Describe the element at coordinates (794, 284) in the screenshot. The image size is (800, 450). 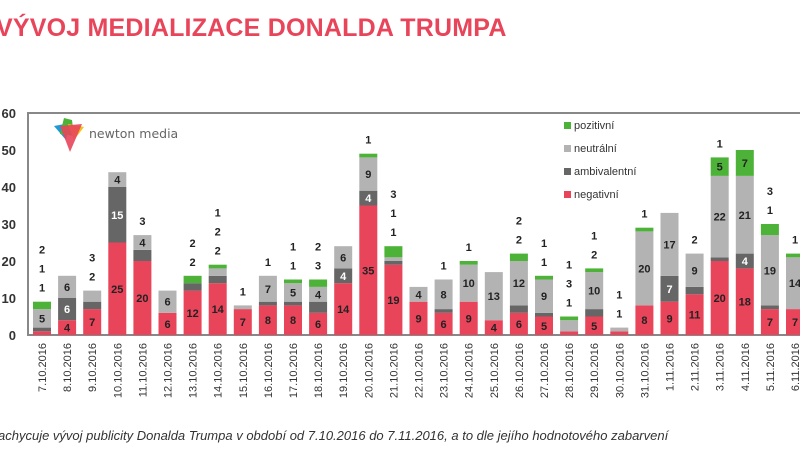
I see `data-label: 14` at that location.